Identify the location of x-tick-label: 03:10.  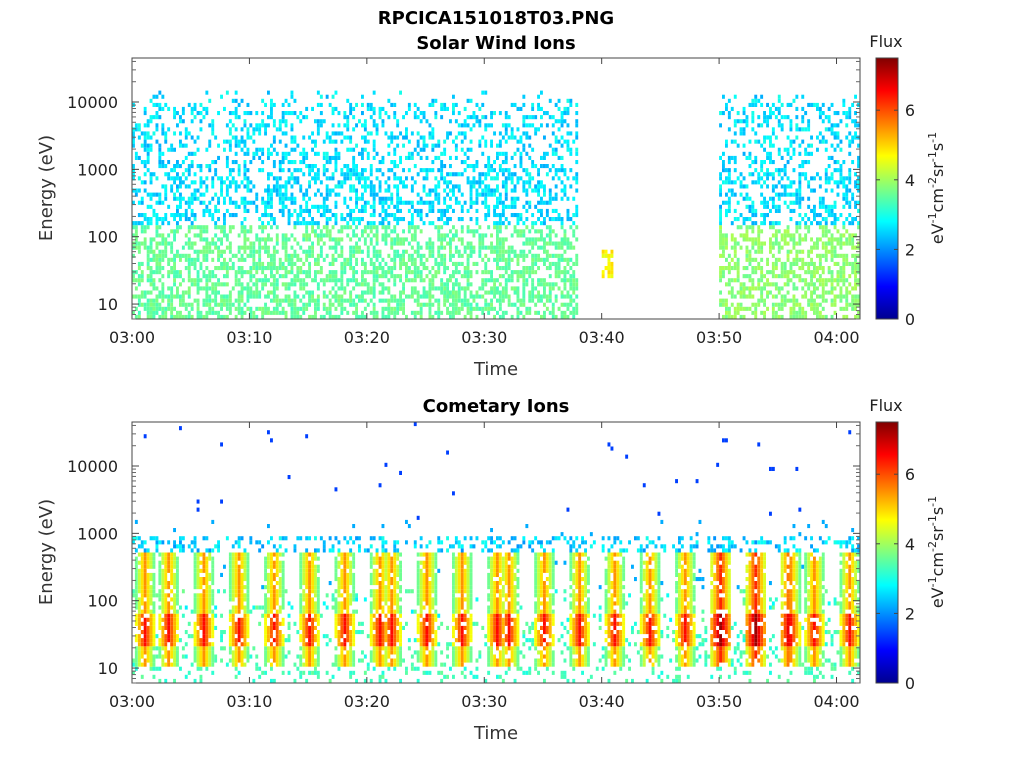
(249, 337).